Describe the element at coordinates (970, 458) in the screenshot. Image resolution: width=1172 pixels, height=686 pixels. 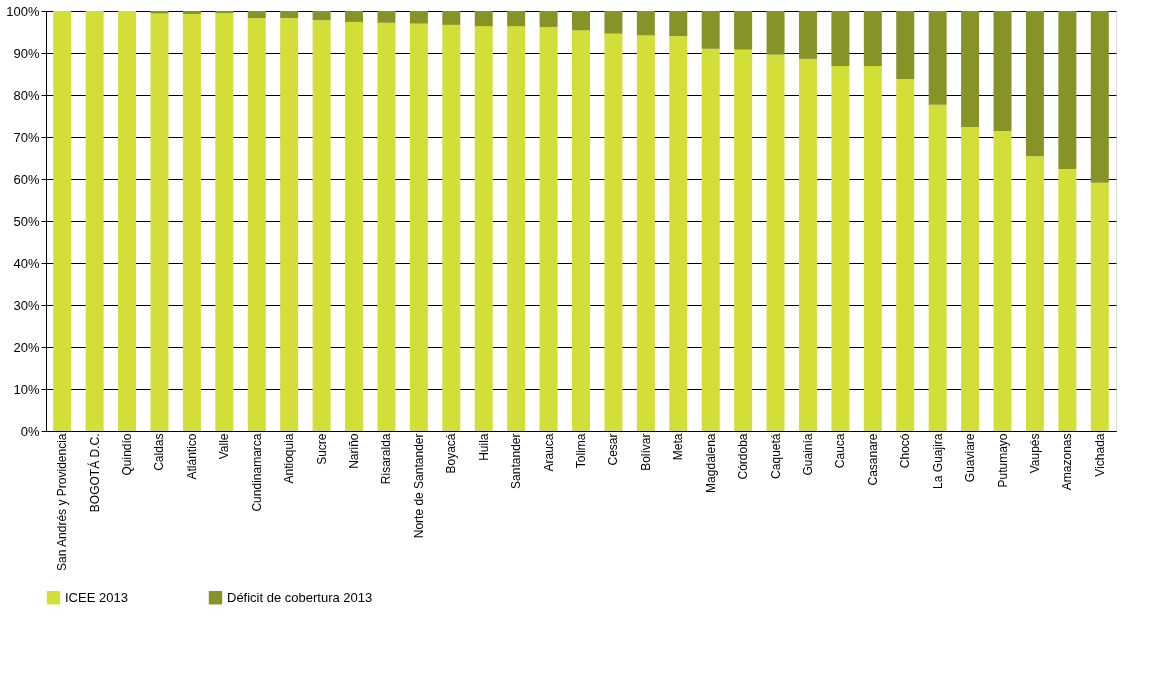
I see `x-tick-label: Guaviare` at that location.